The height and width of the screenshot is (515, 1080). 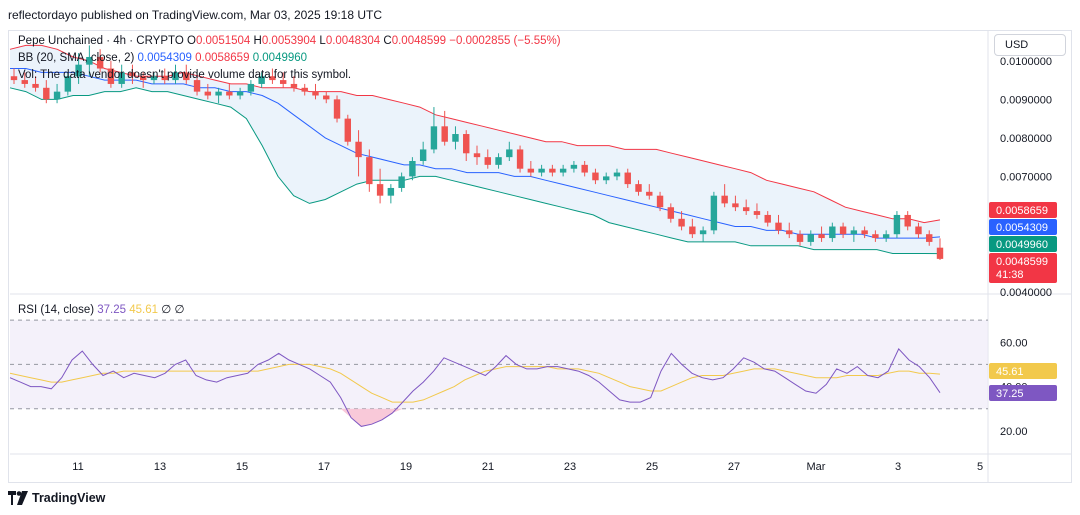 I want to click on open-value: 0.0051504, so click(x=223, y=41).